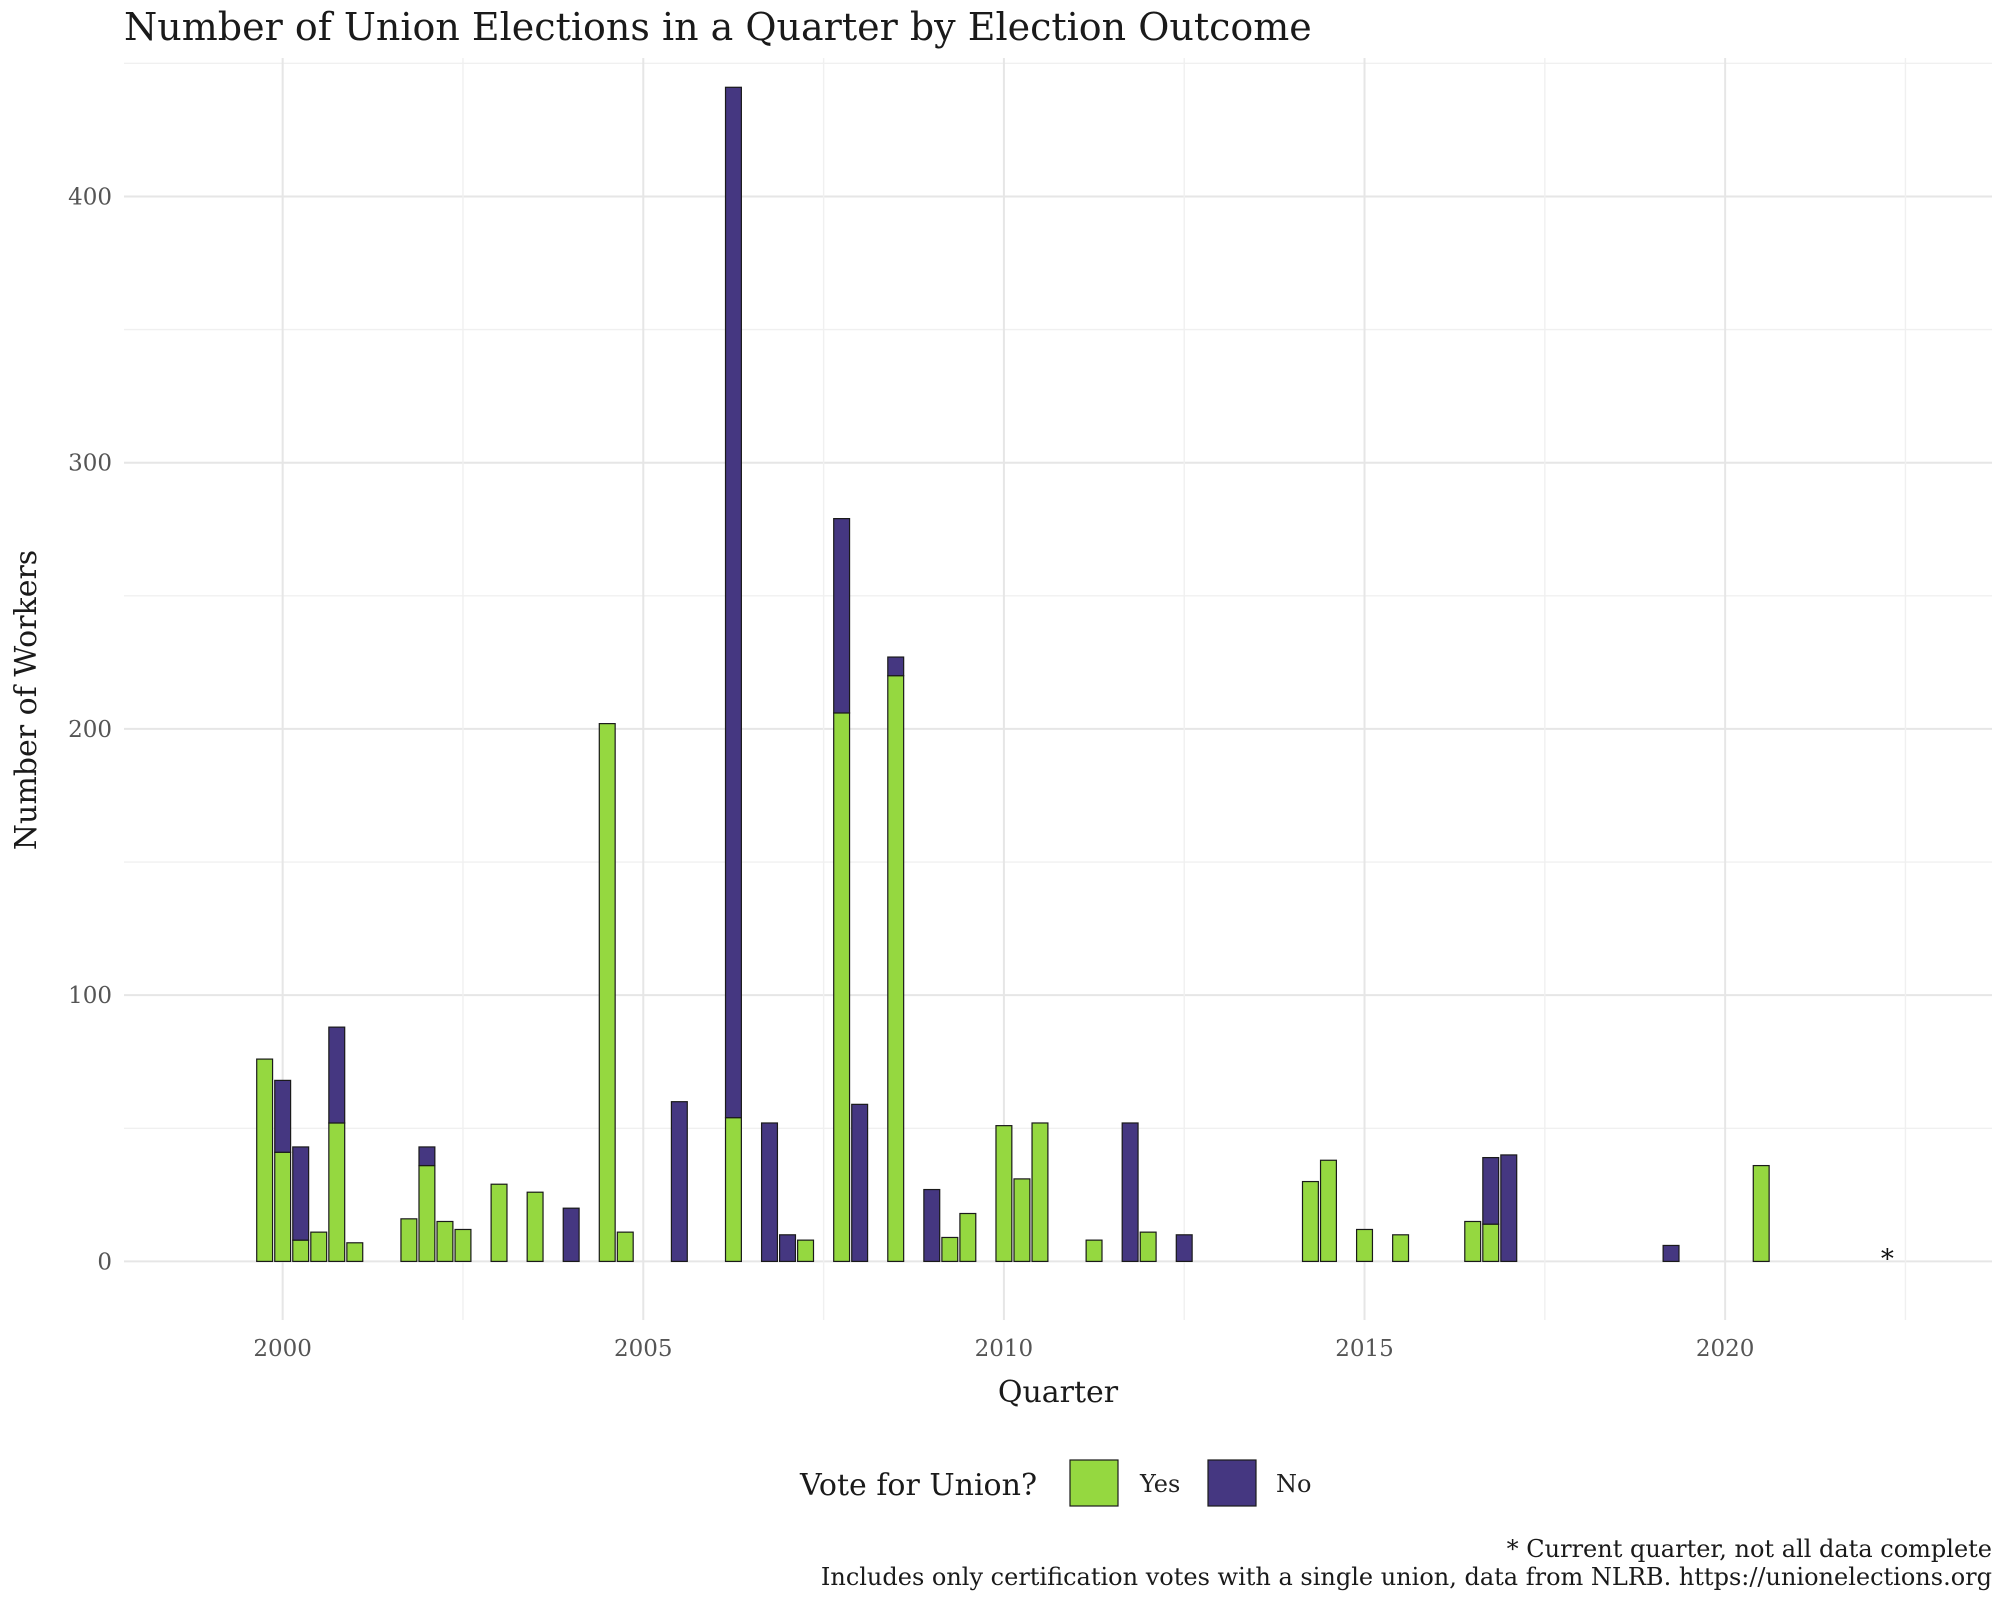 The image size is (2000, 1600). I want to click on caption-current-quarter: * Current quarter, not all data complete, so click(1749, 1549).